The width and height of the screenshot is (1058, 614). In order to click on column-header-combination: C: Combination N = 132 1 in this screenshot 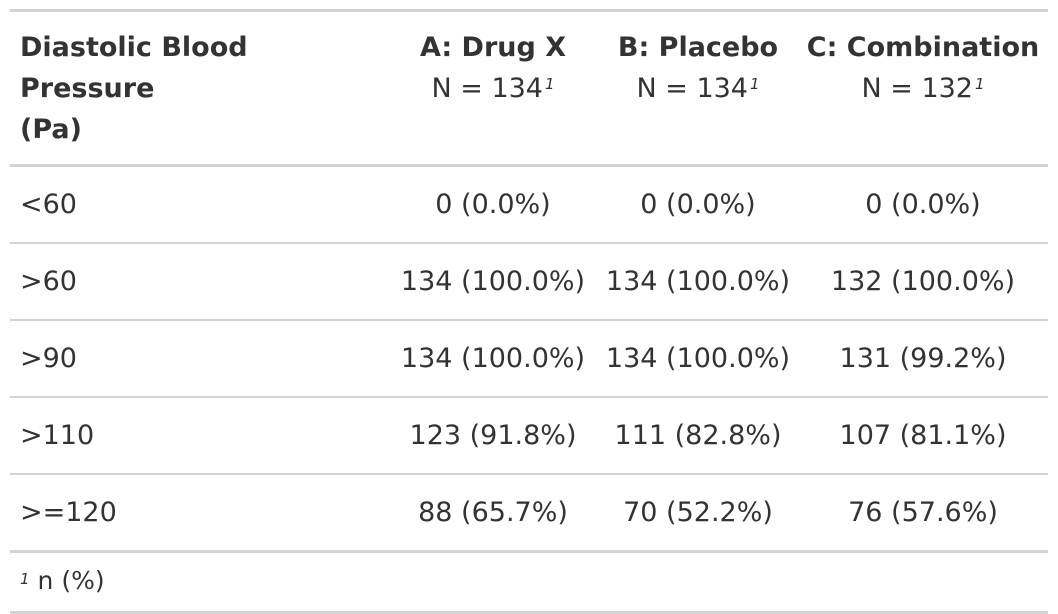, I will do `click(923, 89)`.